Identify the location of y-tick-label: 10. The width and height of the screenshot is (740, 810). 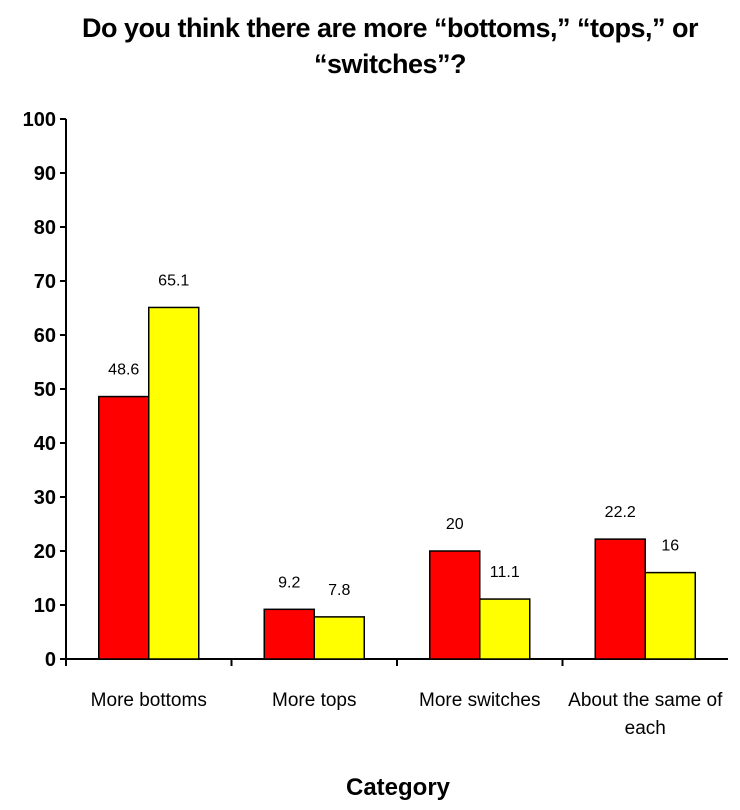
(45, 606).